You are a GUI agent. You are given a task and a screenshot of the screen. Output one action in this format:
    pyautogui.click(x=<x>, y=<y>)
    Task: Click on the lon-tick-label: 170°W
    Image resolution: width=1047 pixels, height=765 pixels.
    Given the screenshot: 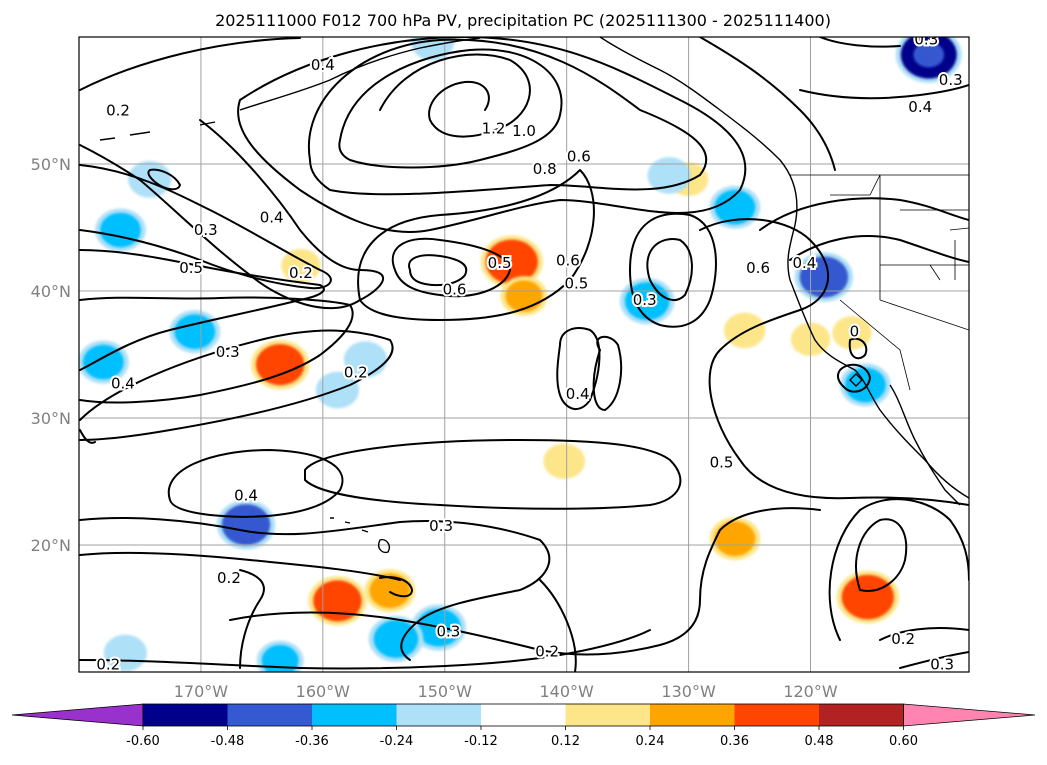 What is the action you would take?
    pyautogui.click(x=201, y=691)
    